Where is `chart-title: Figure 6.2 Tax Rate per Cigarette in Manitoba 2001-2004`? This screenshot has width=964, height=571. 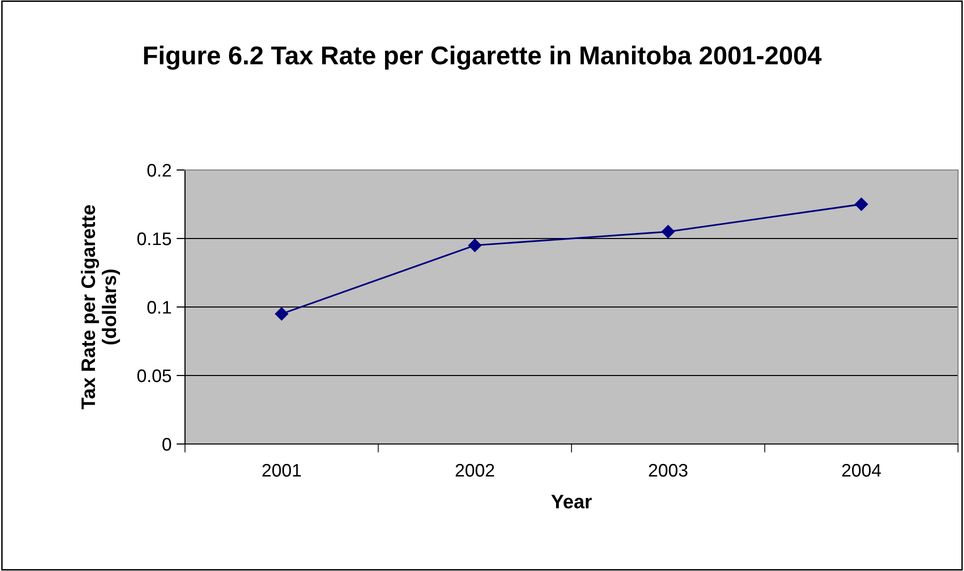
chart-title: Figure 6.2 Tax Rate per Cigarette in Manitoba 2001-2004 is located at coordinates (483, 58).